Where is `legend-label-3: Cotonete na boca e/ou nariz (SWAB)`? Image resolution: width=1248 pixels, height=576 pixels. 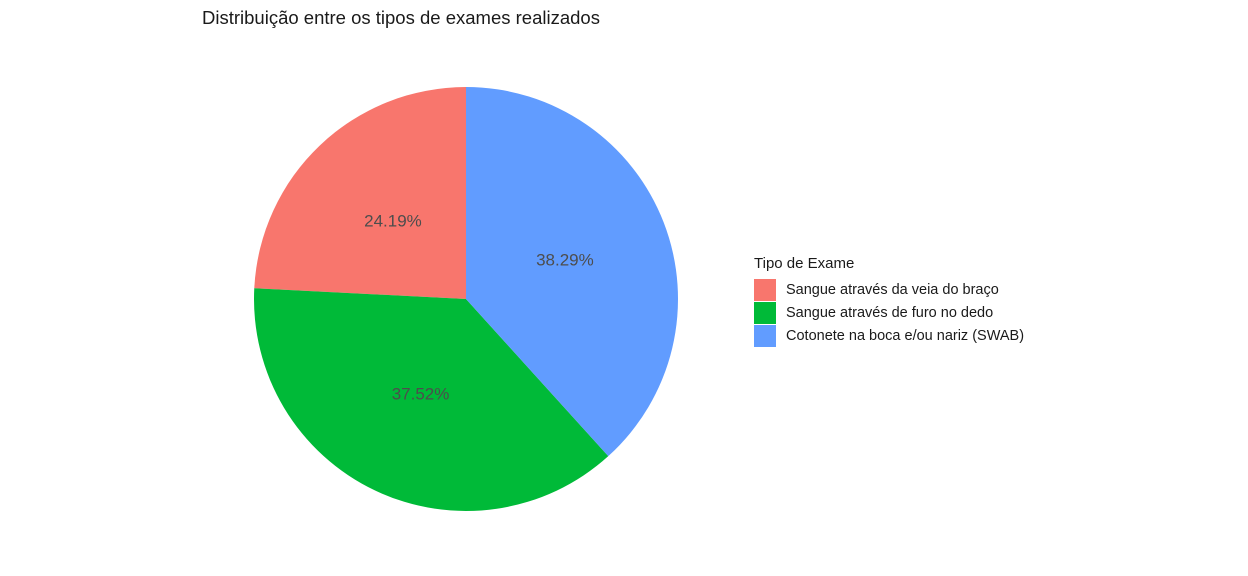
legend-label-3: Cotonete na boca e/ou nariz (SWAB) is located at coordinates (905, 336).